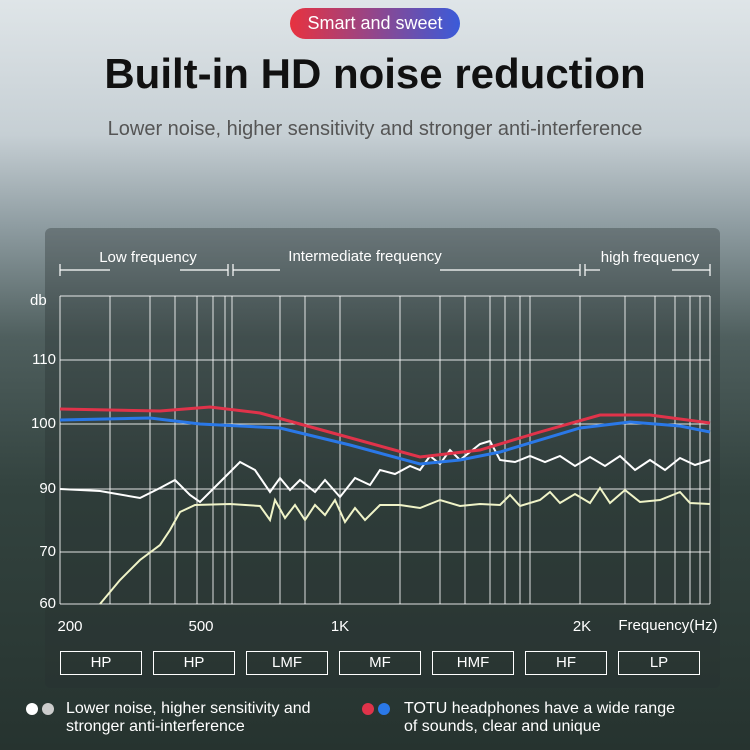  Describe the element at coordinates (385, 441) in the screenshot. I see `curve-blue` at that location.